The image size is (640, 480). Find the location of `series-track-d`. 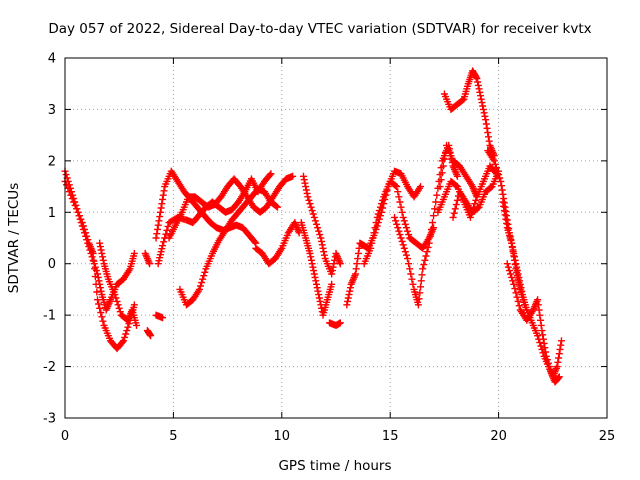

series-track-d is located at coordinates (147, 258).